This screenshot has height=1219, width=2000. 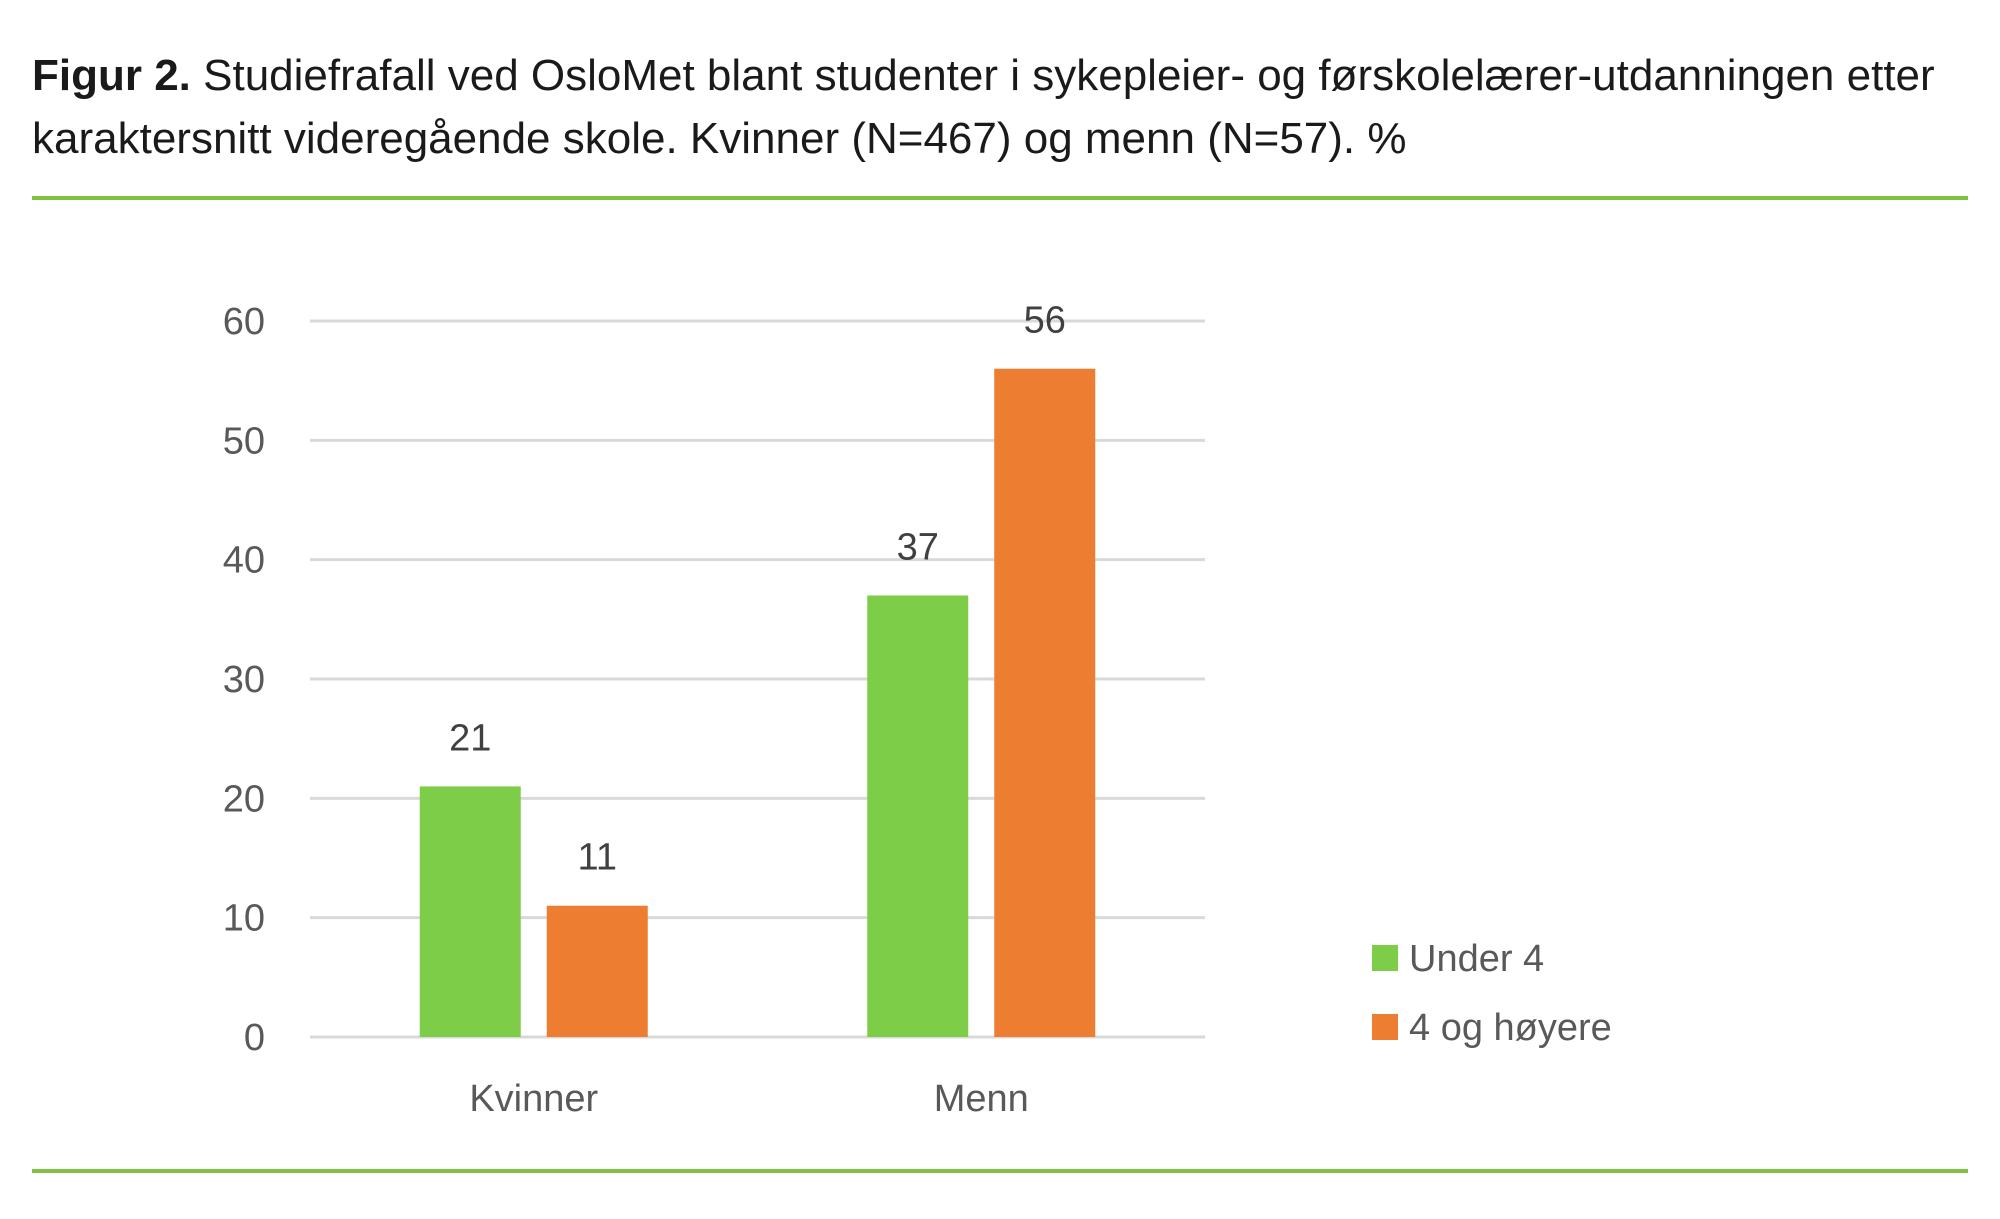 I want to click on y-tick-label: 30, so click(x=244, y=680).